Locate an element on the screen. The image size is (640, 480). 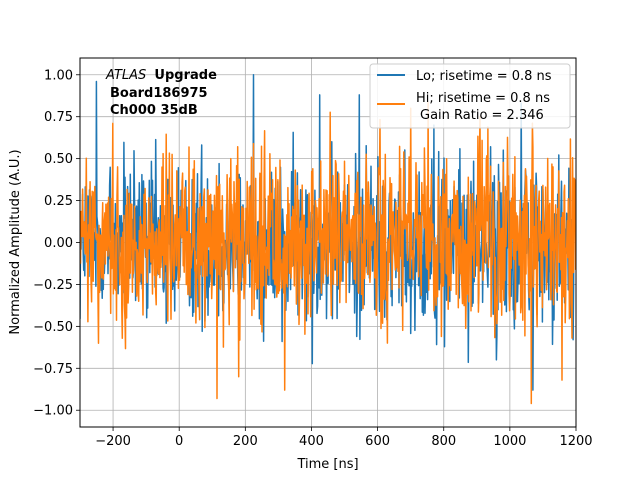
x-tick-label: 600 is located at coordinates (377, 441).